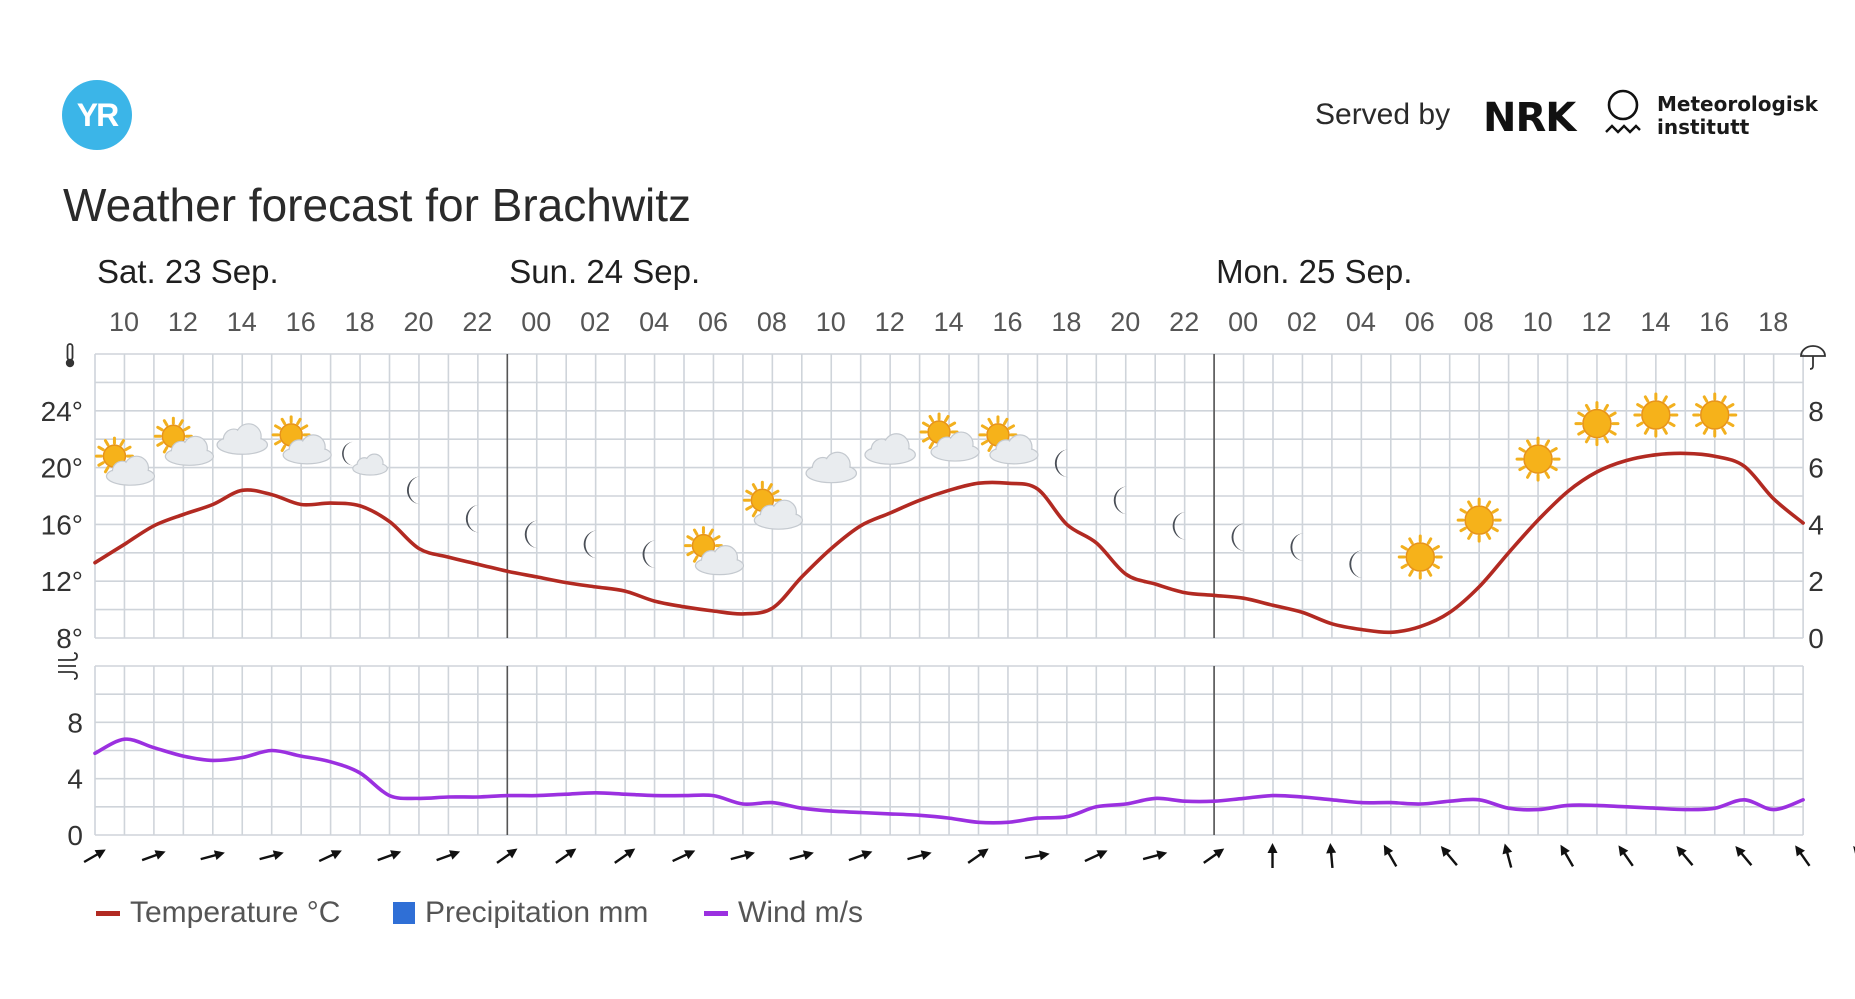 The image size is (1855, 999). I want to click on wind-arrows, so click(969, 856).